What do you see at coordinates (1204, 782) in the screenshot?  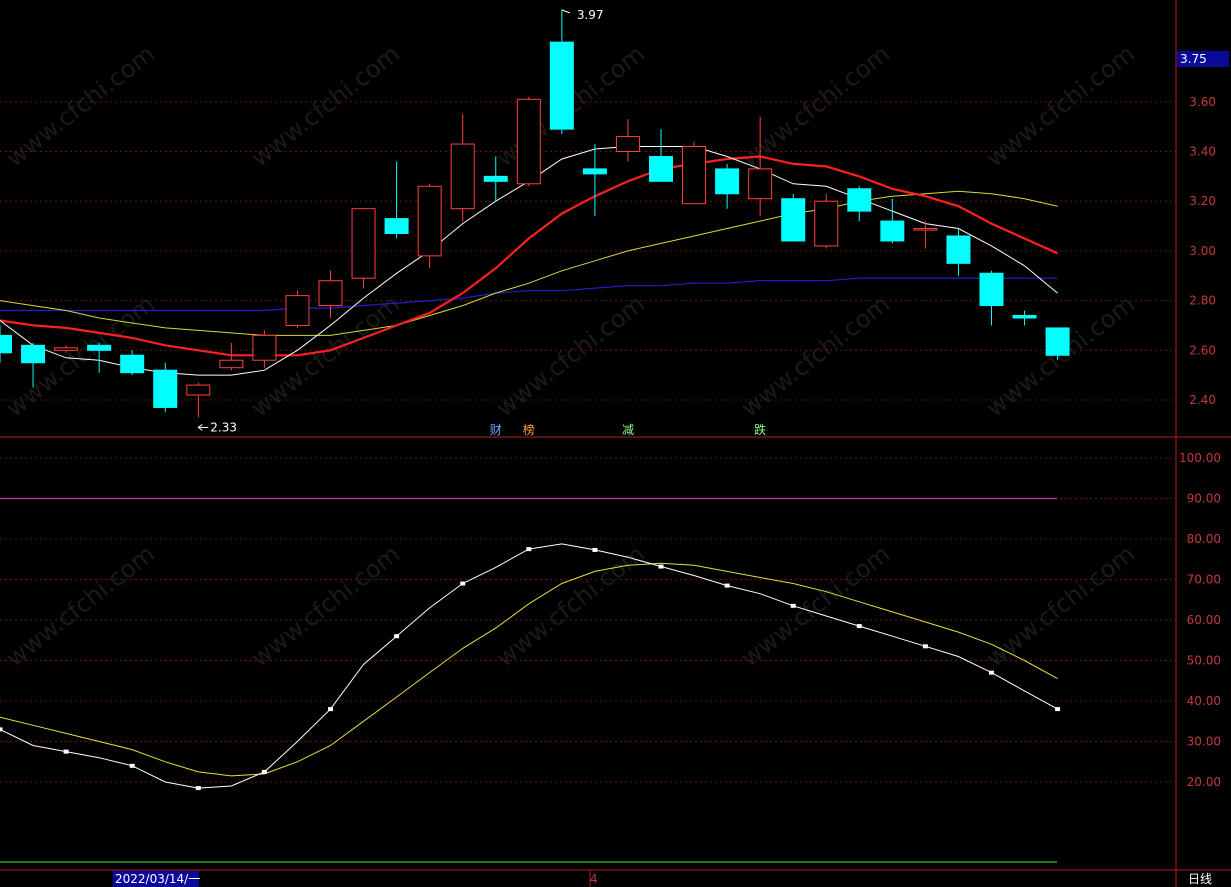 I see `y-tick-label: 20.00` at bounding box center [1204, 782].